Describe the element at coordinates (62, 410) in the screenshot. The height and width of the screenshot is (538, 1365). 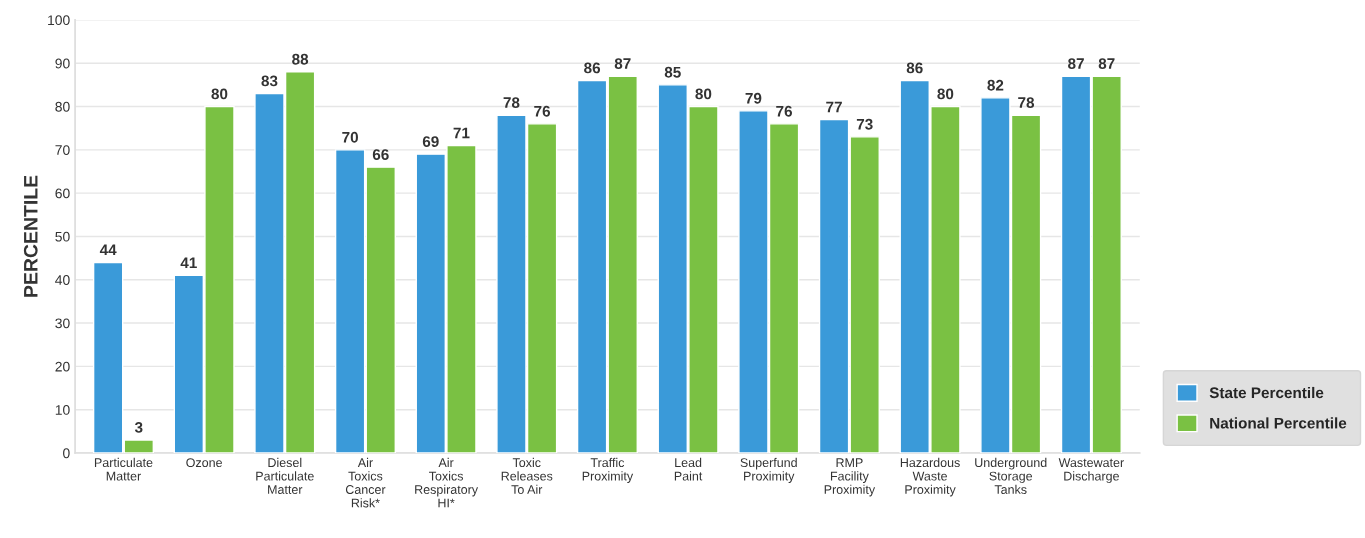
I see `y-tick-label: 10` at that location.